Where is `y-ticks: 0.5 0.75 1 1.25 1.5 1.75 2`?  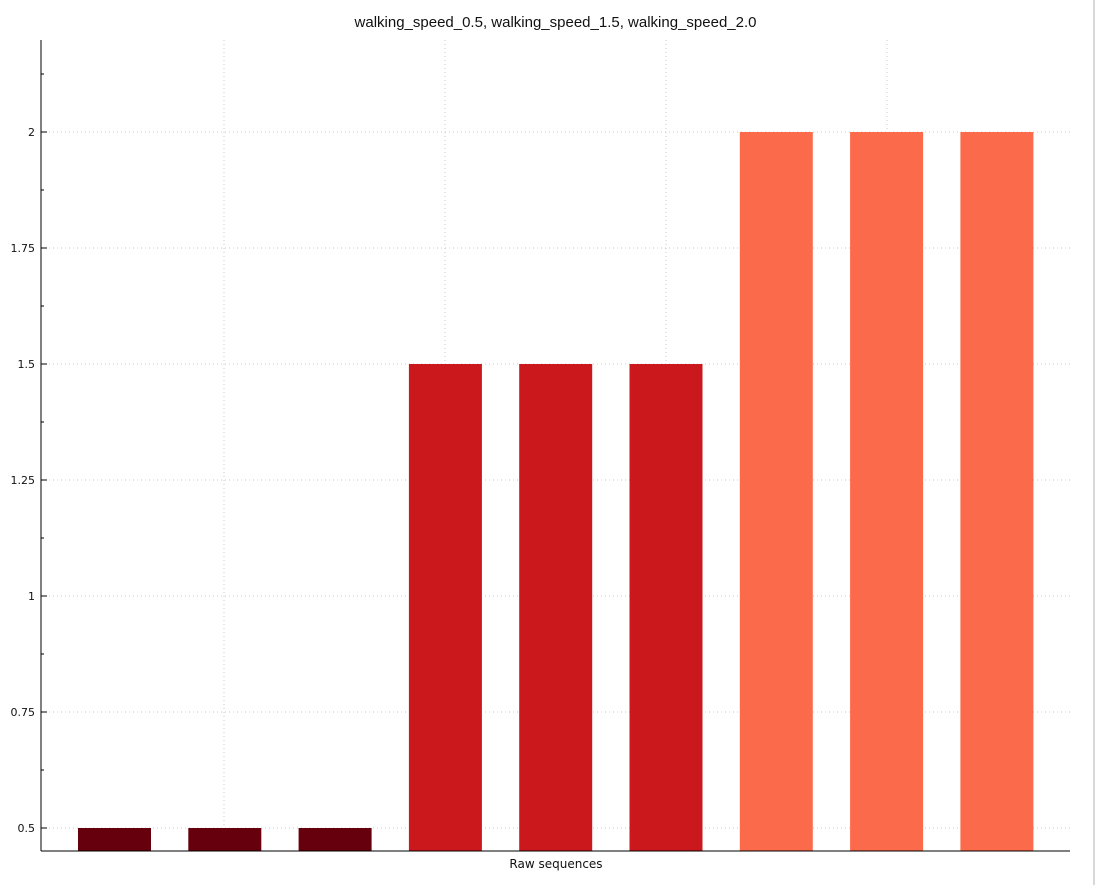
y-ticks: 0.5 0.75 1 1.25 1.5 1.75 2 is located at coordinates (29, 454).